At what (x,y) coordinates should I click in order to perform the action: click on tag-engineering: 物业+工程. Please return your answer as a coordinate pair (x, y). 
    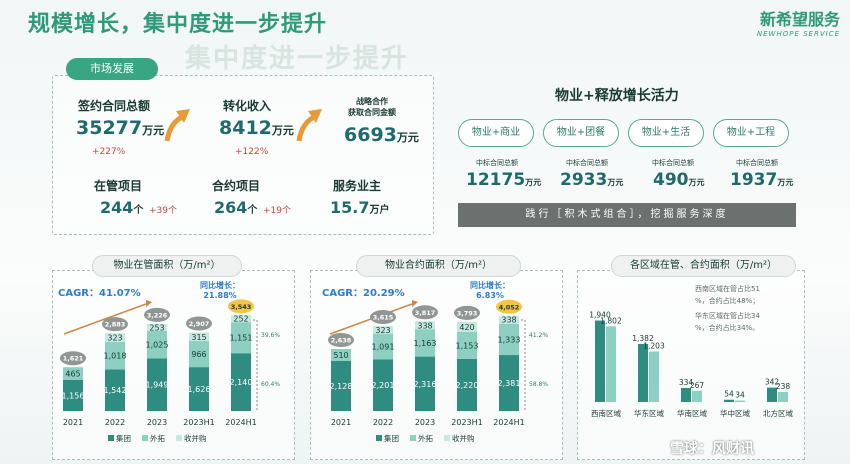
    Looking at the image, I should click on (751, 133).